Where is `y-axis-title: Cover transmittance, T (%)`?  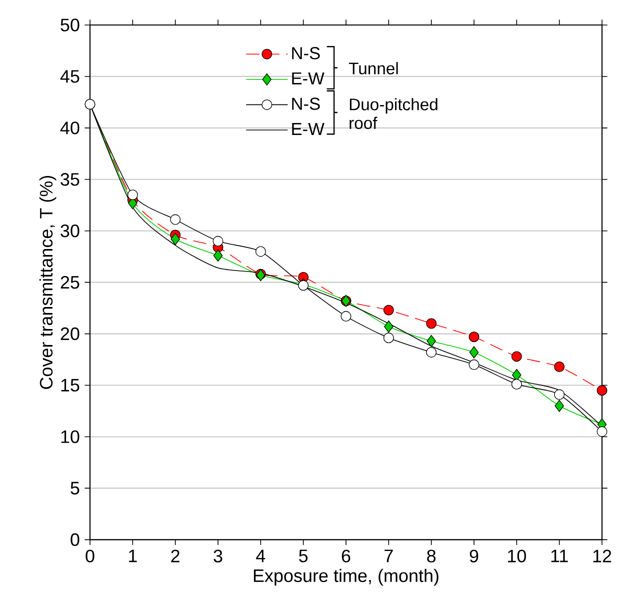
y-axis-title: Cover transmittance, T (%) is located at coordinates (47, 282).